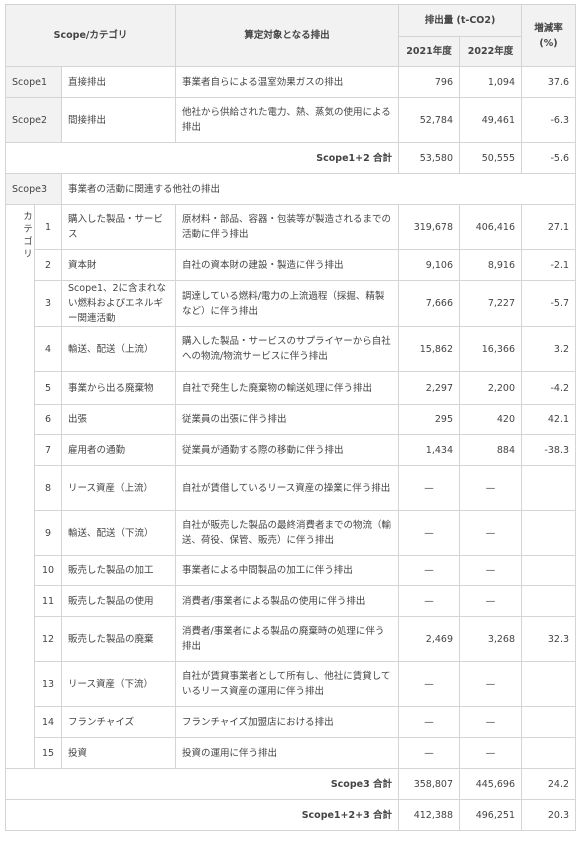 Image resolution: width=580 pixels, height=859 pixels. Describe the element at coordinates (287, 639) in the screenshot. I see `category-desc: 消費者/事業者による製品の廃棄時の処理に伴う排出` at that location.